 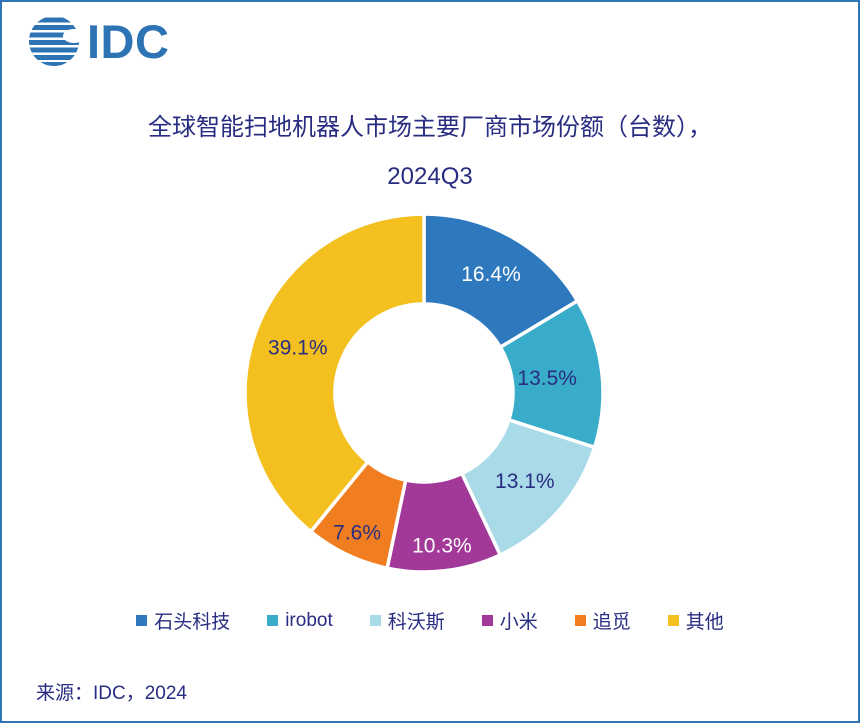 What do you see at coordinates (430, 176) in the screenshot?
I see `chart-title-line2: 2024Q3` at bounding box center [430, 176].